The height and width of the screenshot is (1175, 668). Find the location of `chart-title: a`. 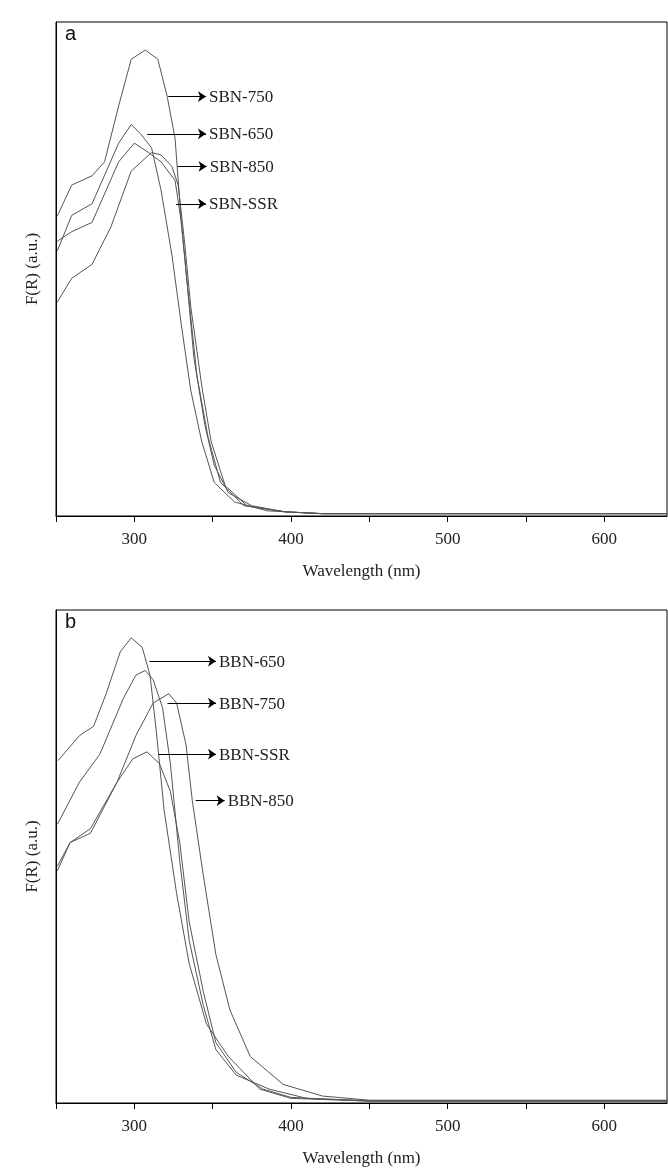

chart-title: a is located at coordinates (71, 33).